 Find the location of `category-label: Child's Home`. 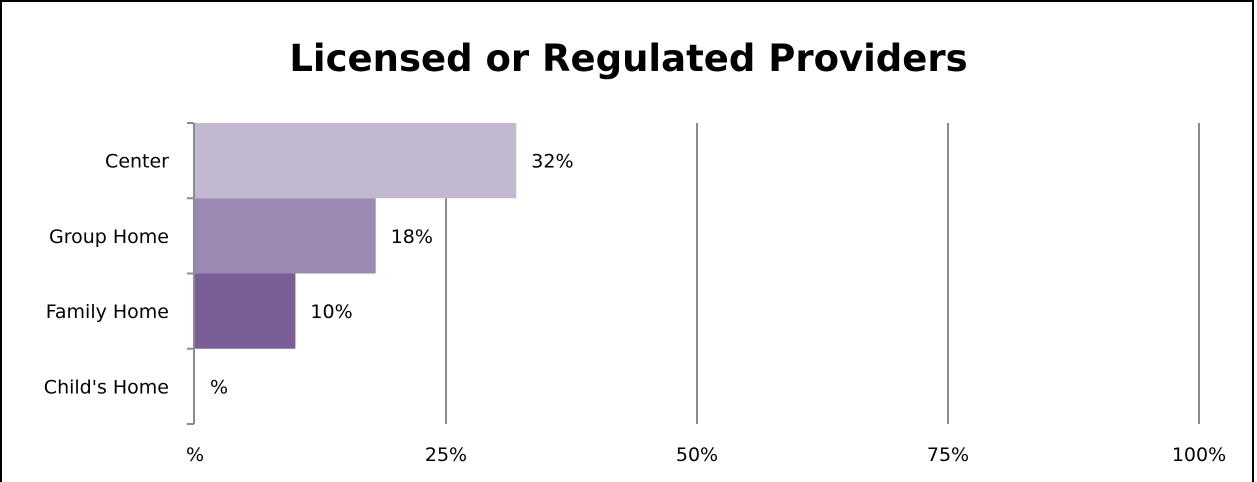

category-label: Child's Home is located at coordinates (106, 387).